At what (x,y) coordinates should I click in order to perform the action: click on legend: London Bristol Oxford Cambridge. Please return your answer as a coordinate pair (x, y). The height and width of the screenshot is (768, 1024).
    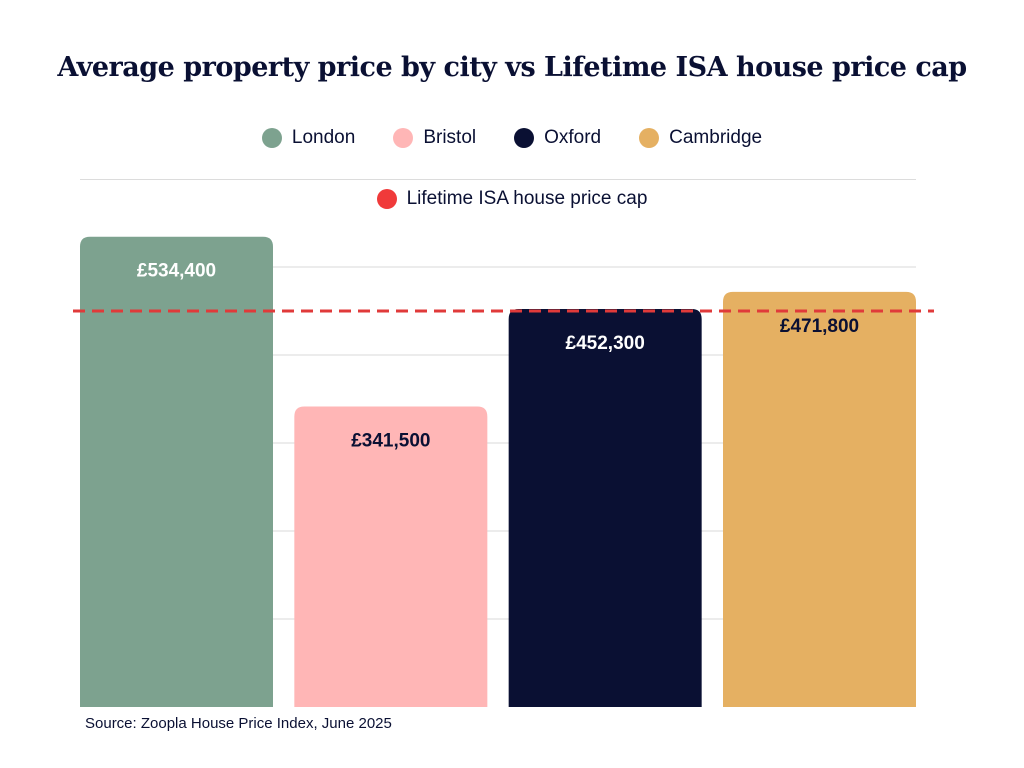
    Looking at the image, I should click on (512, 138).